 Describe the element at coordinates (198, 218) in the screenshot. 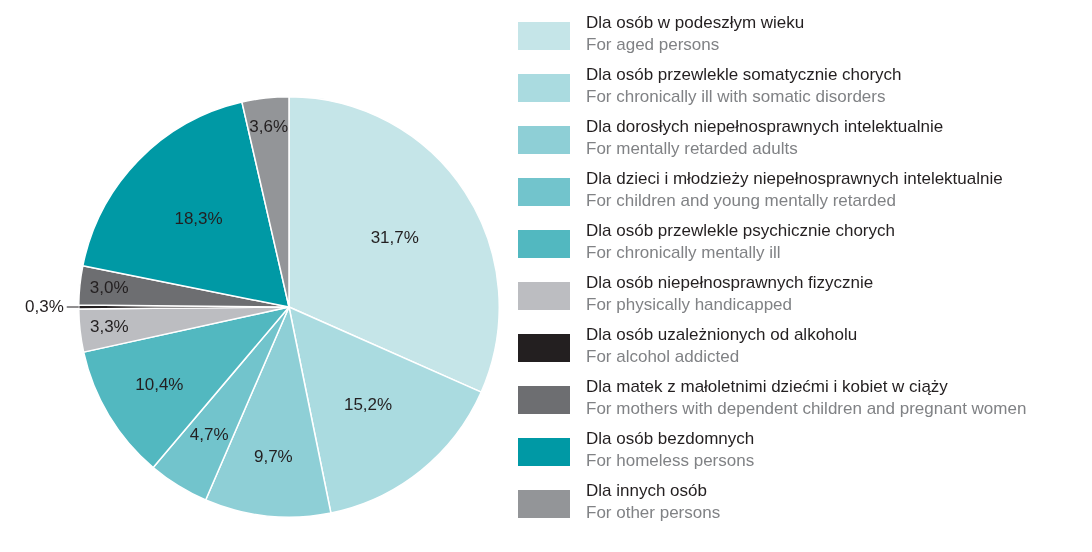

I see `data-label: 18,3%` at that location.